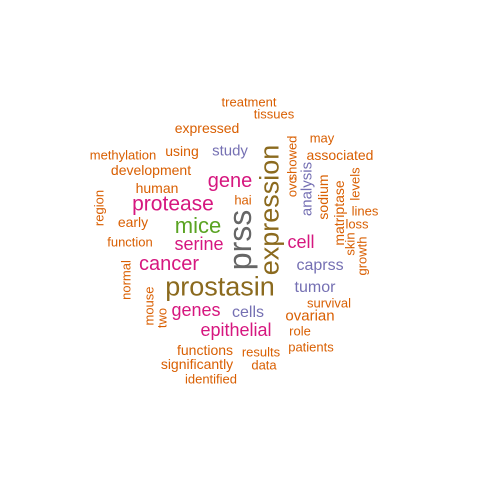 Image resolution: width=480 pixels, height=480 pixels. Describe the element at coordinates (340, 155) in the screenshot. I see `word-associated: associated` at that location.